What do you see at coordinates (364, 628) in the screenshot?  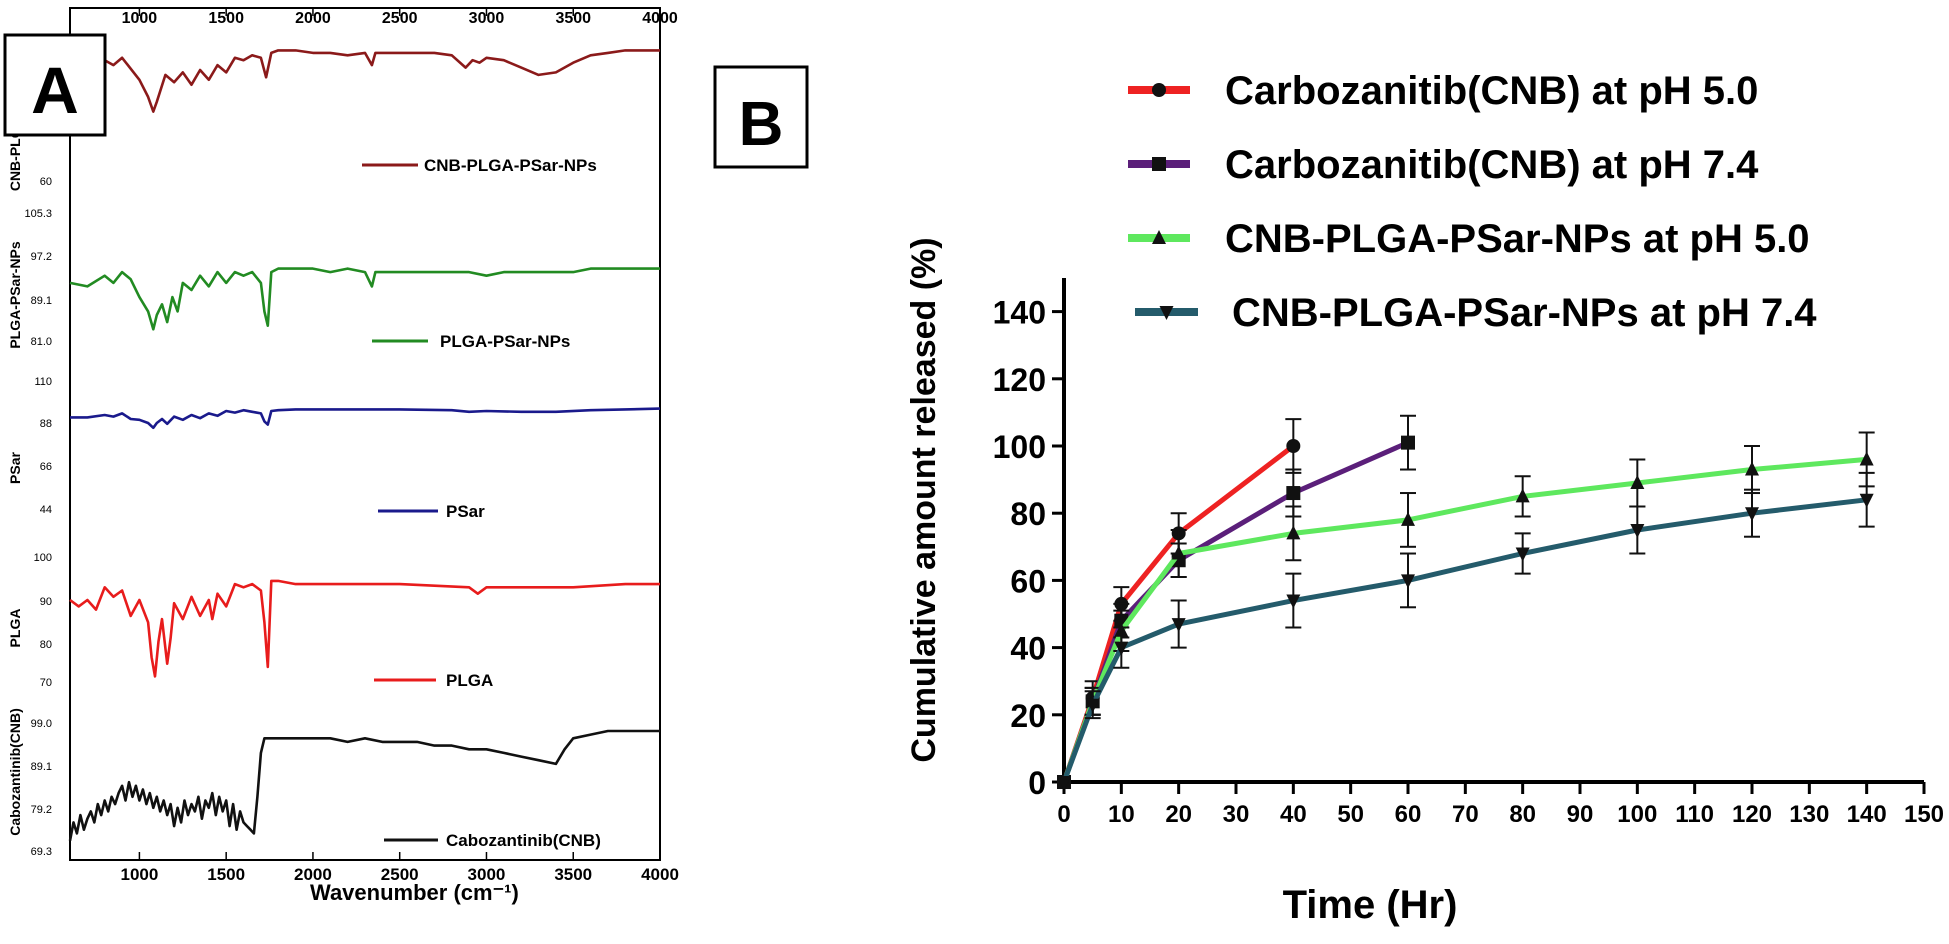 I see `spectrum-plga` at bounding box center [364, 628].